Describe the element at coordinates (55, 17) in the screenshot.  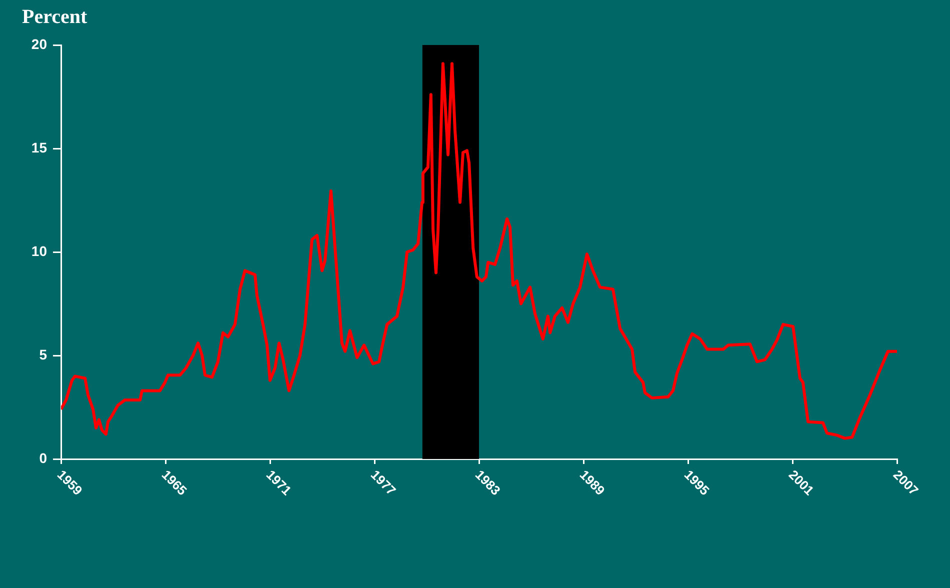
I see `y-axis-title: Percent` at that location.